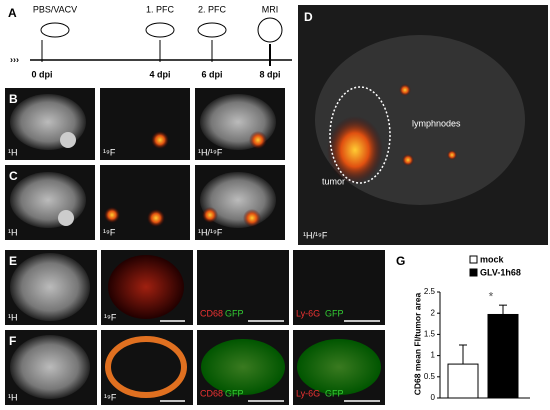 The height and width of the screenshot is (410, 550). What do you see at coordinates (145, 124) in the screenshot?
I see `panel-b: B ¹H ¹⁹F ¹H/¹⁹F` at bounding box center [145, 124].